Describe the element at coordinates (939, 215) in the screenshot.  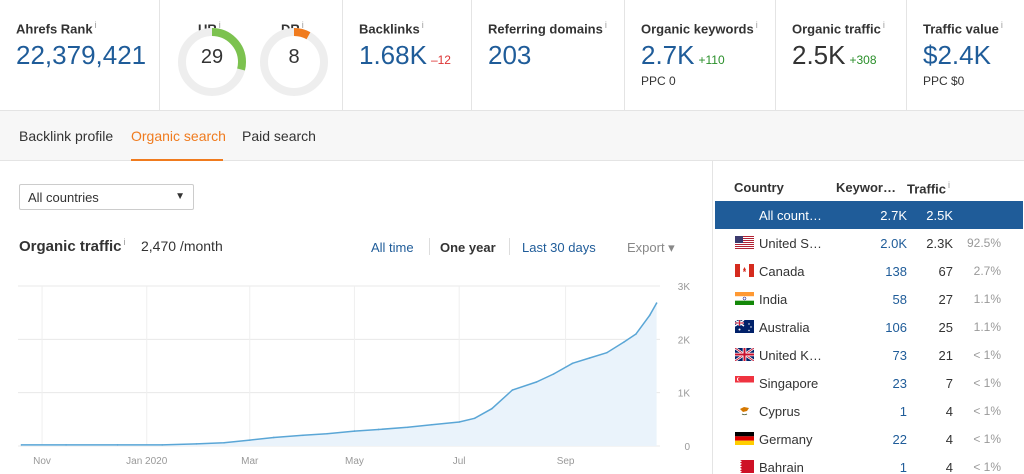
I see `country-traffic: 2.5K` at that location.